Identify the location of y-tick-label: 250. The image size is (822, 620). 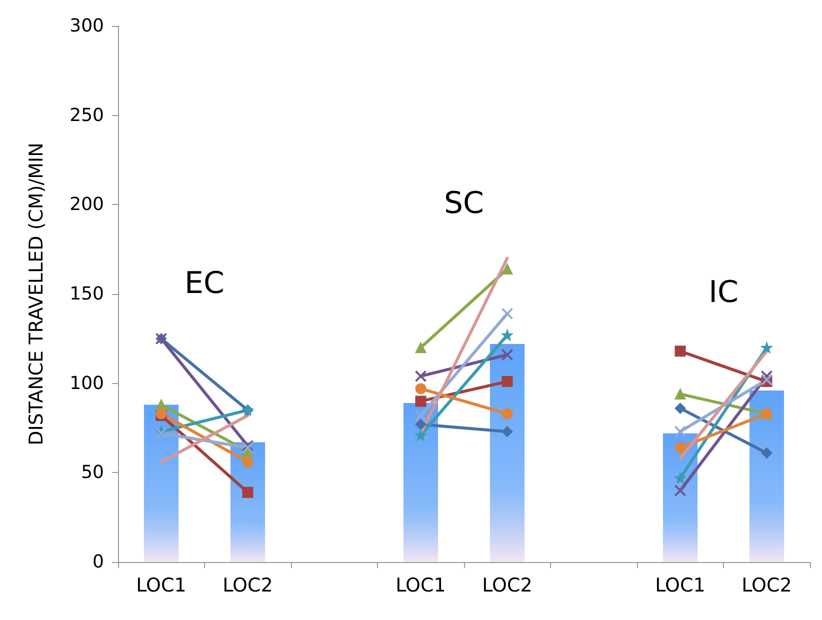
(87, 115).